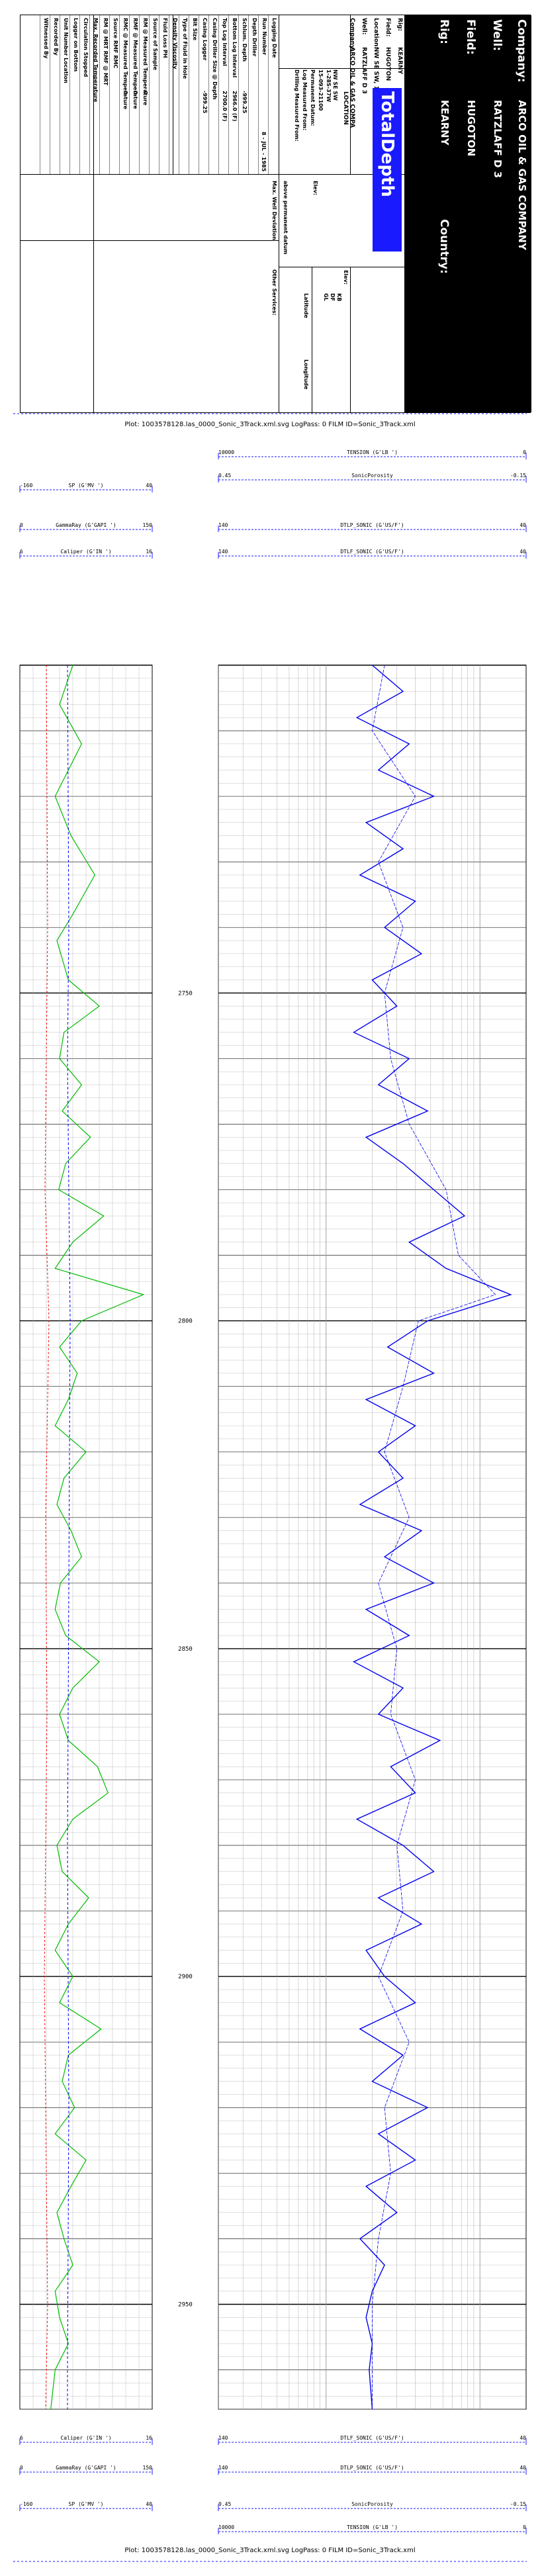  Describe the element at coordinates (226, 2527) in the screenshot. I see `scale-tension-bottom-min: 10000` at that location.